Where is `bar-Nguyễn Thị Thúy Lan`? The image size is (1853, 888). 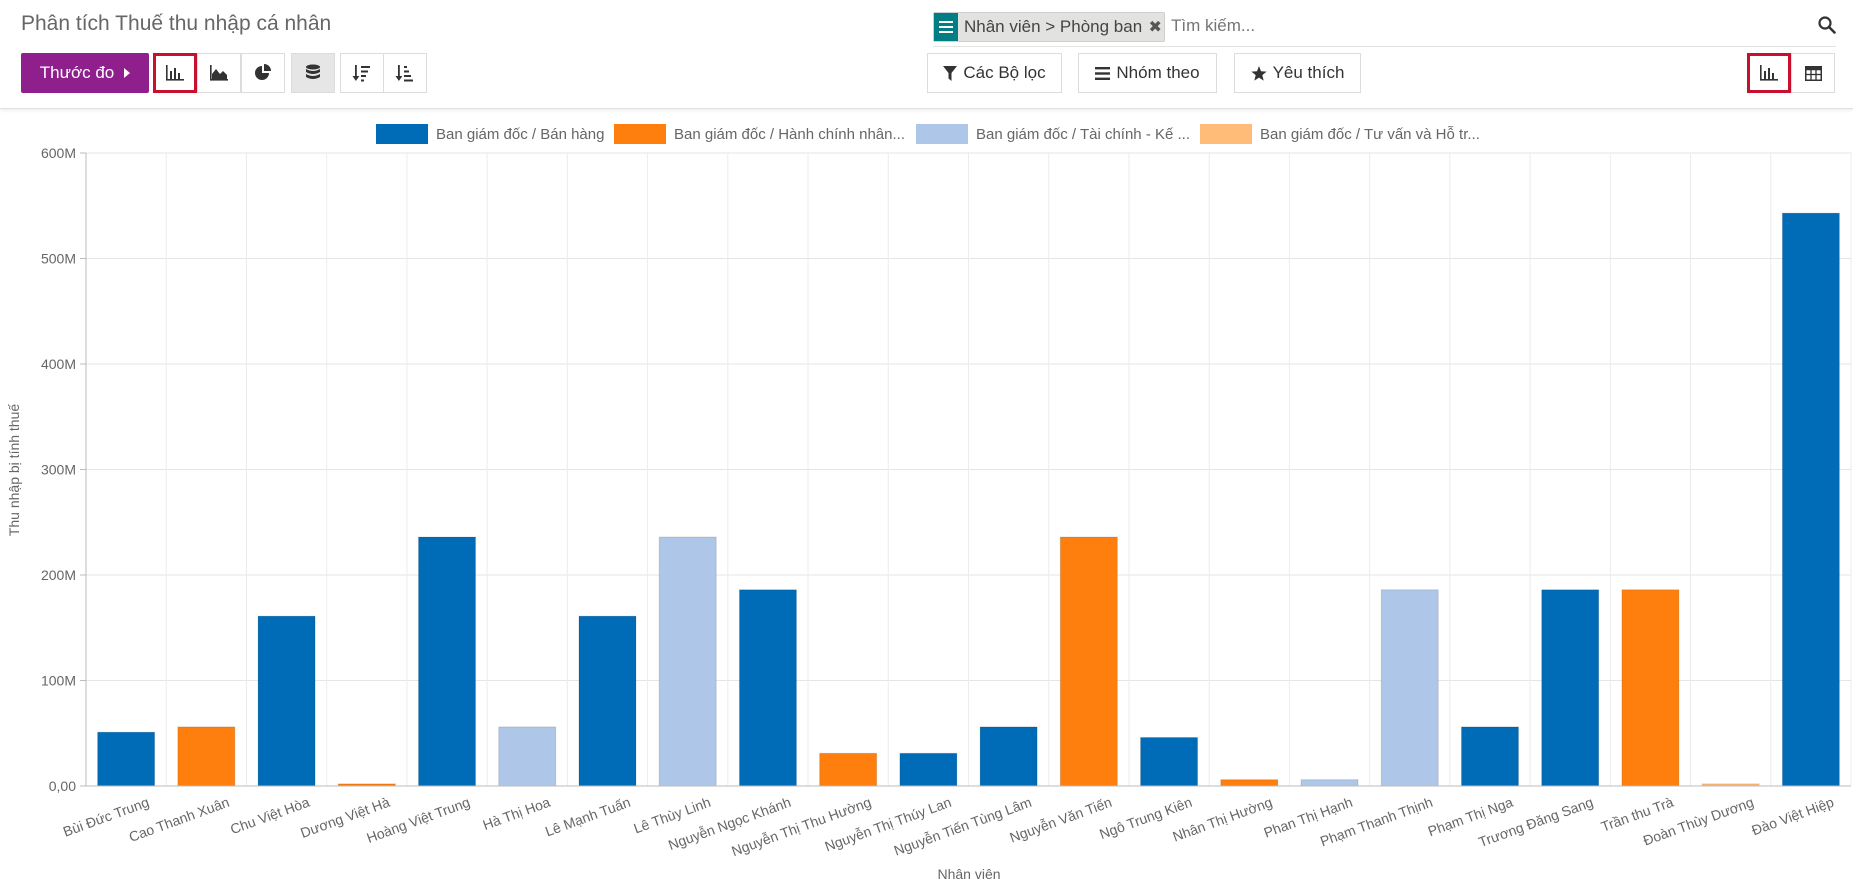
bar-Nguyễn Thị Thúy Lan is located at coordinates (928, 769).